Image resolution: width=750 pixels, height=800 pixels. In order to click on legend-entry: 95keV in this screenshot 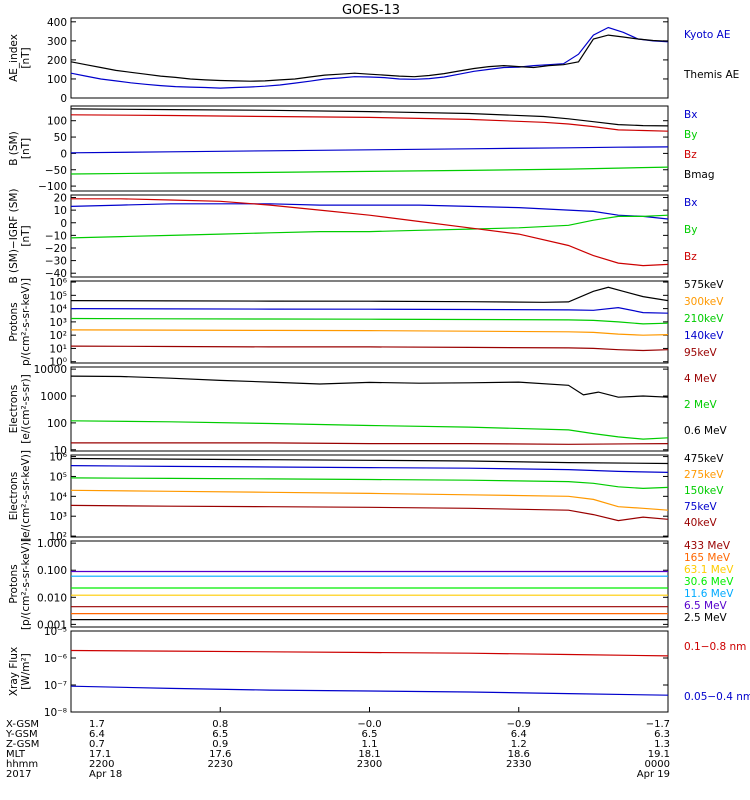, I will do `click(701, 353)`.